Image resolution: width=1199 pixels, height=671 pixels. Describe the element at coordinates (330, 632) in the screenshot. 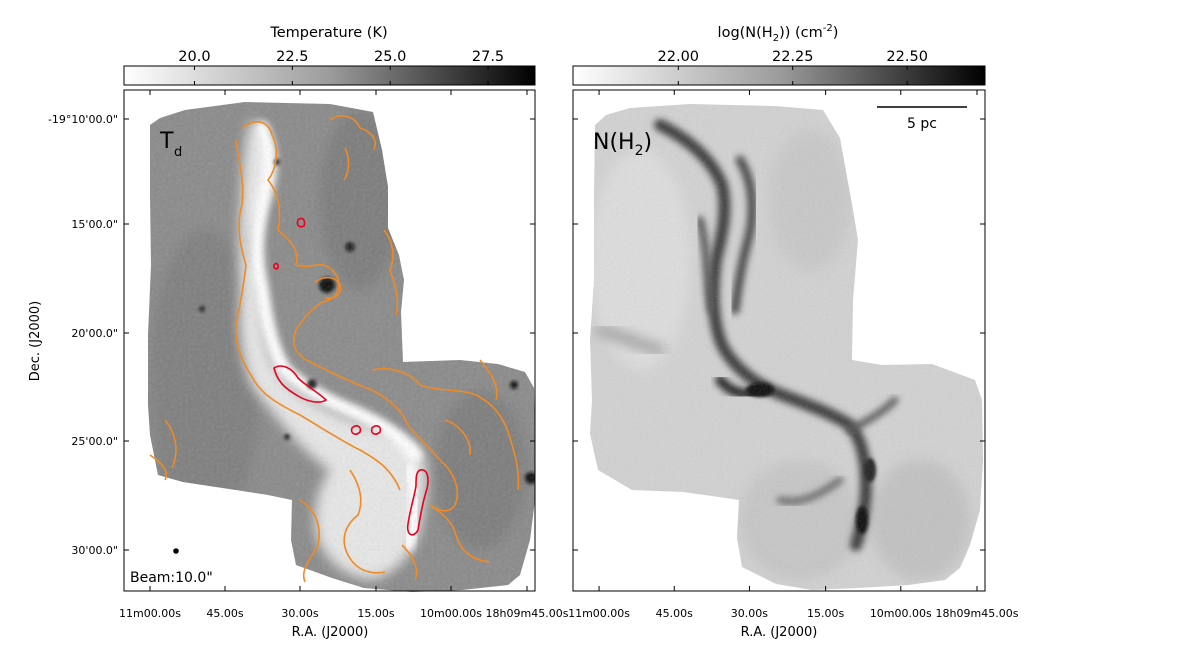

I see `ra-axis-title-left: R.A. (J2000)` at that location.